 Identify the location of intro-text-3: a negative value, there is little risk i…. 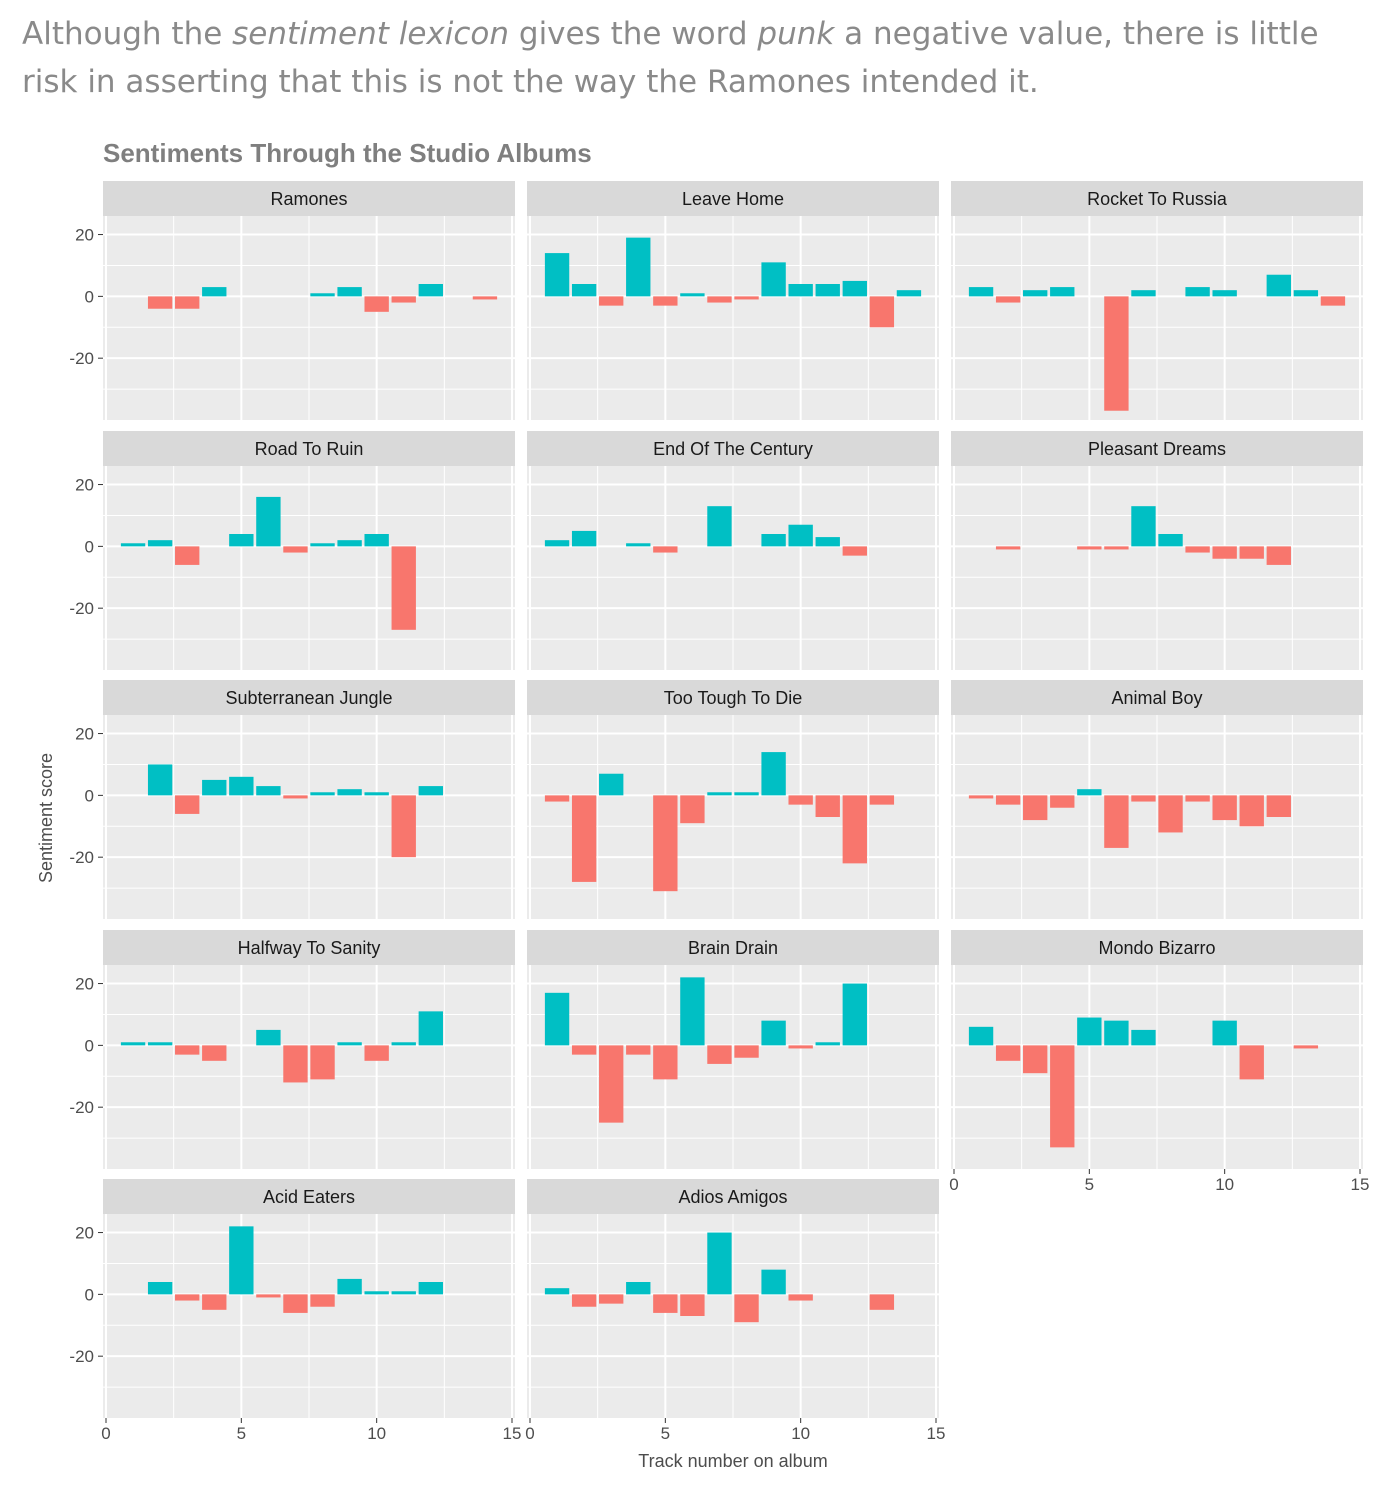
(670, 58).